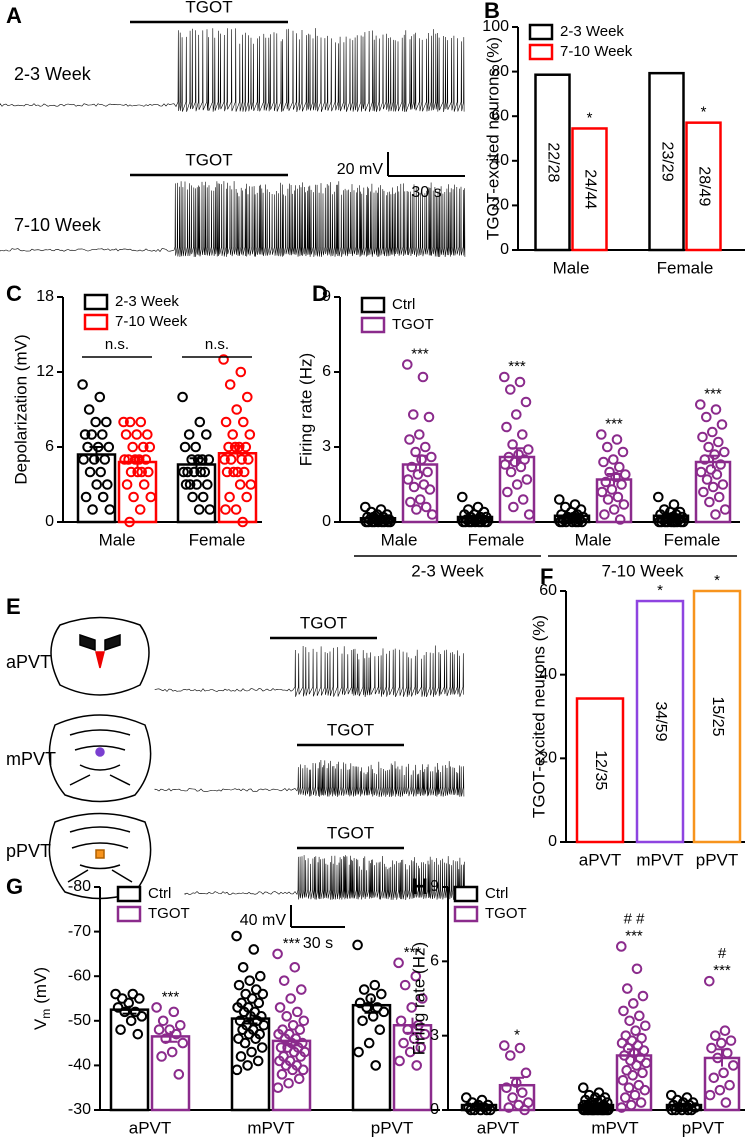  I want to click on y-tick-label: 60, so click(548, 590).